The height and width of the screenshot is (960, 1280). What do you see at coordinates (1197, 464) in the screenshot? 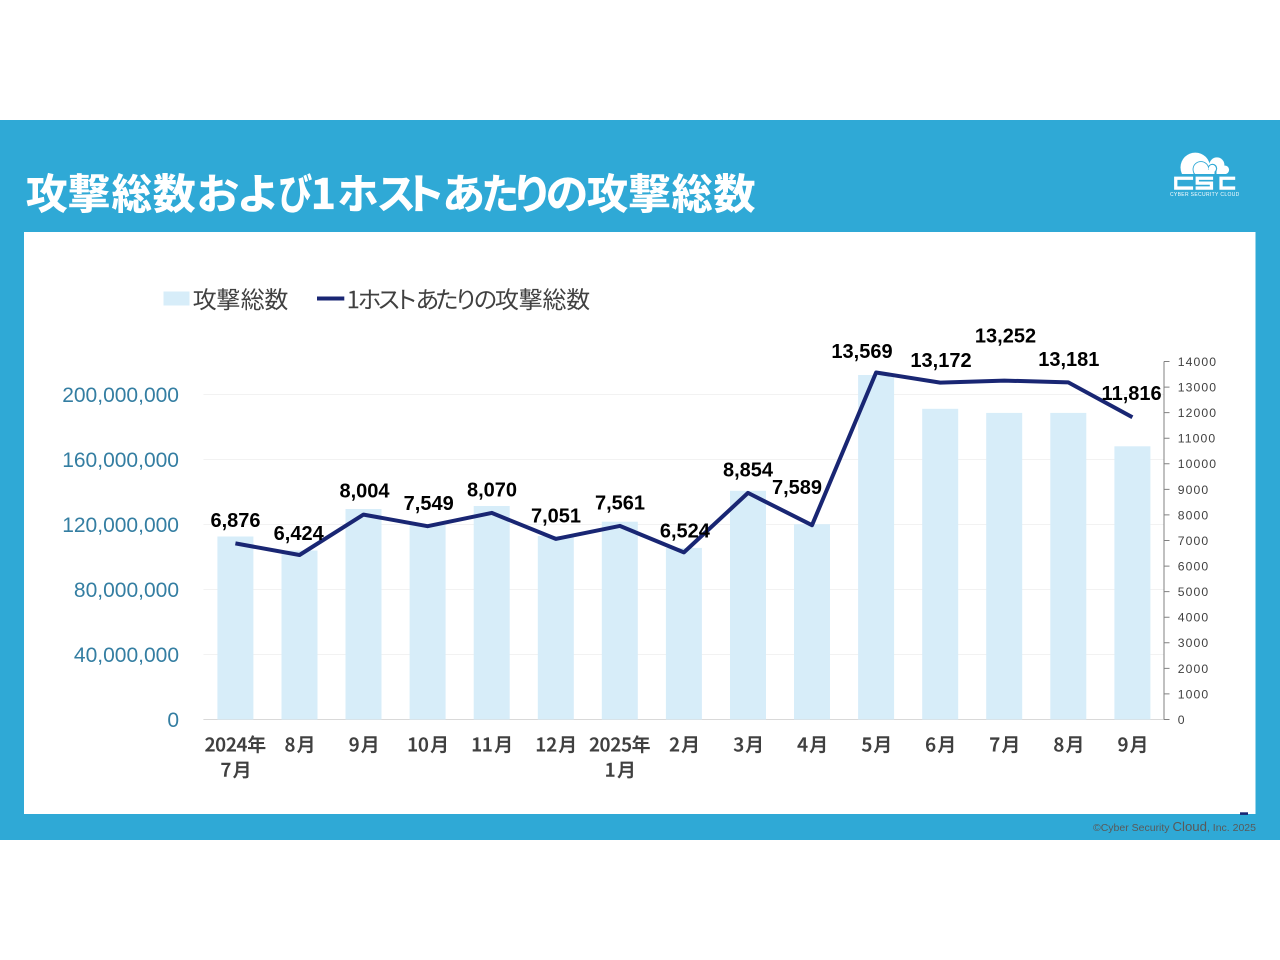
I see `svg-text: 10000` at bounding box center [1197, 464].